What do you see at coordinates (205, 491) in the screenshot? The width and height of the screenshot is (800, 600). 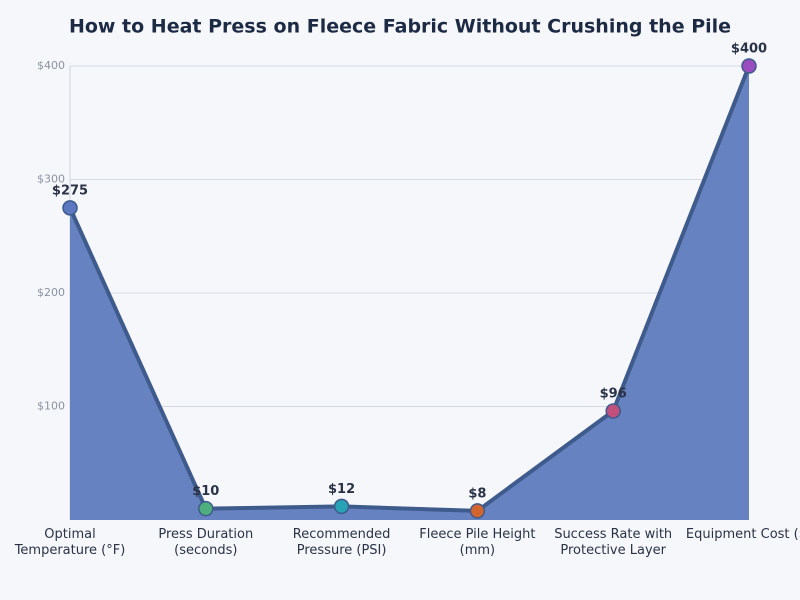 I see `data-label: $10` at bounding box center [205, 491].